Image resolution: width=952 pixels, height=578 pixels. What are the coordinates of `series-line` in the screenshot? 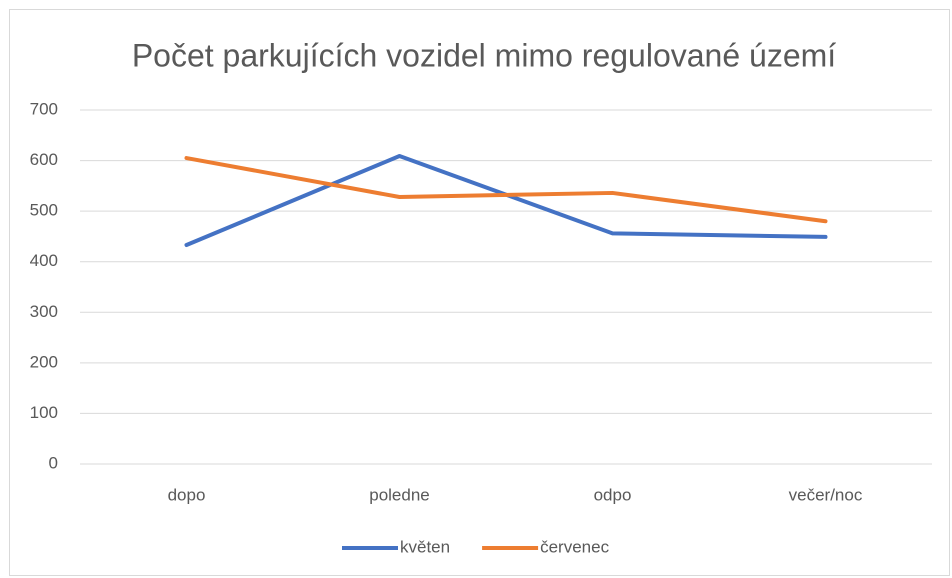 It's located at (506, 190).